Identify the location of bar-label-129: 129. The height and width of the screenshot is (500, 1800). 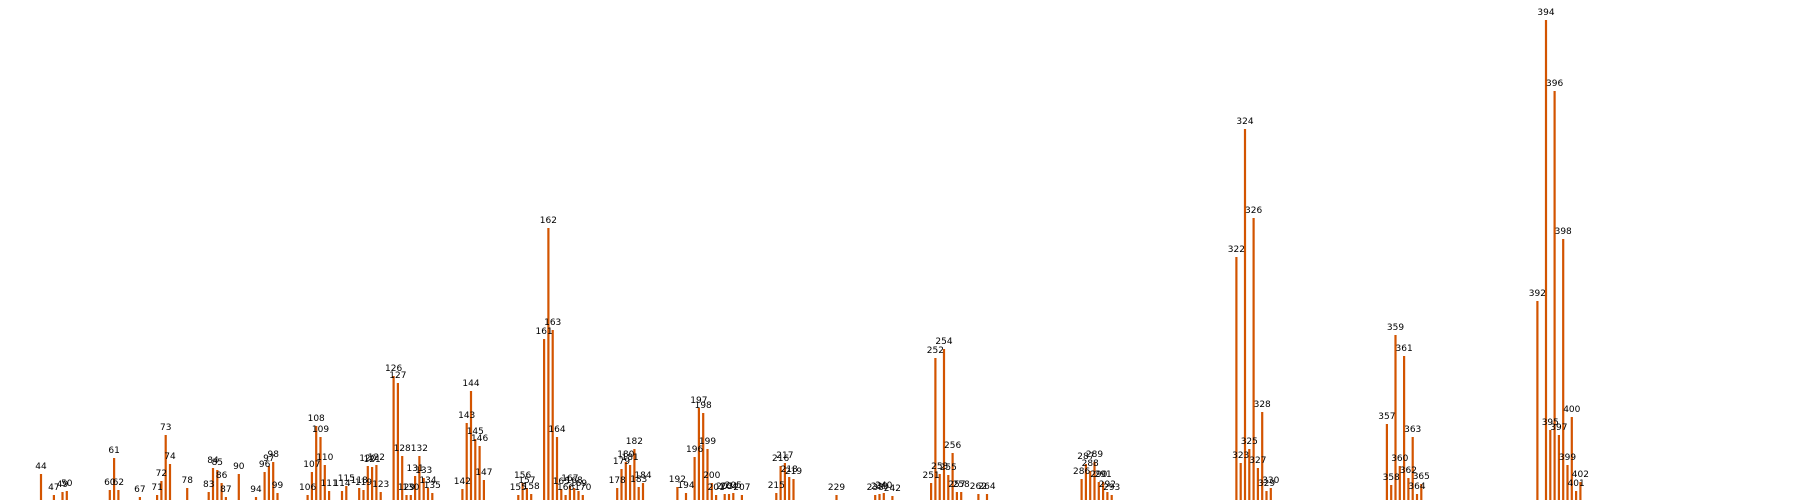
(406, 488).